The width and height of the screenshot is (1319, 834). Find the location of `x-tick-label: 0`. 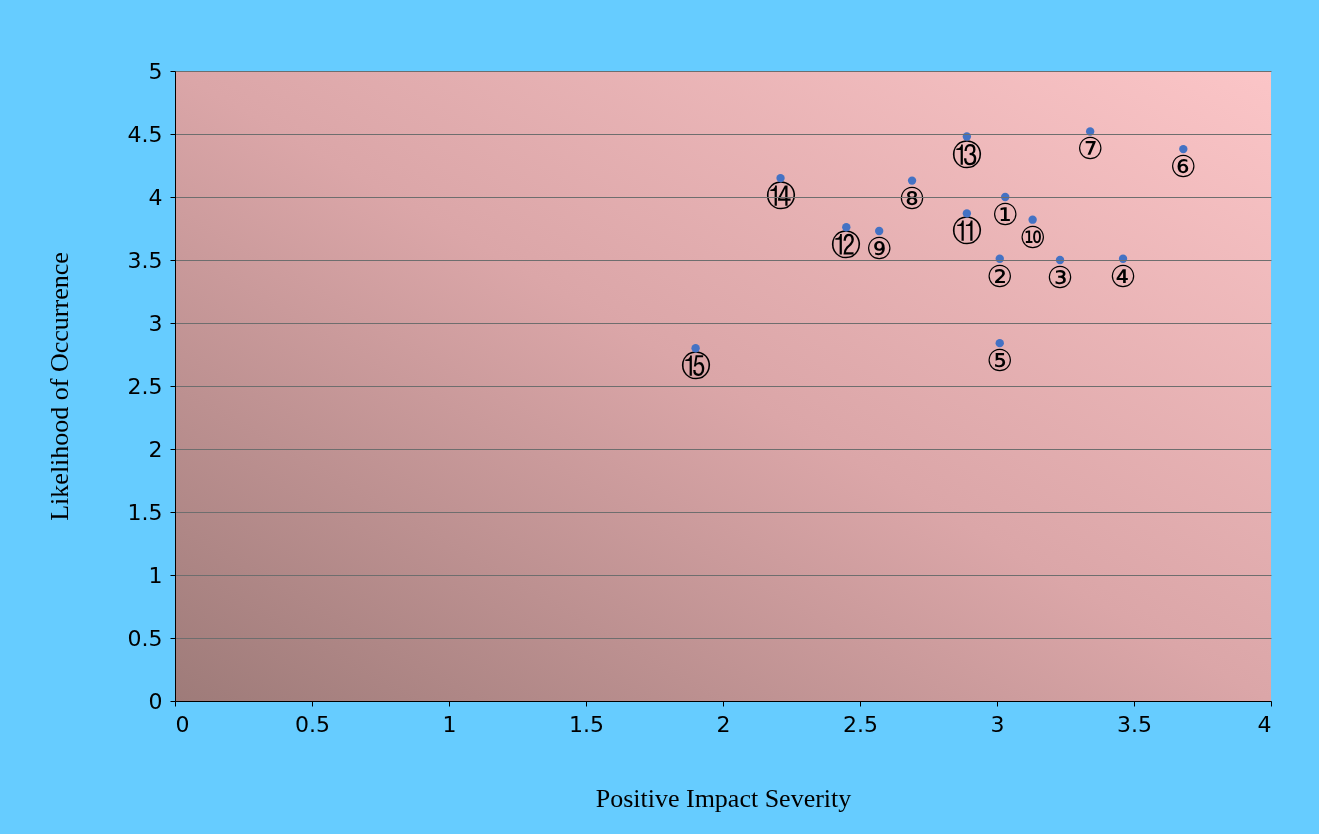

x-tick-label: 0 is located at coordinates (182, 724).